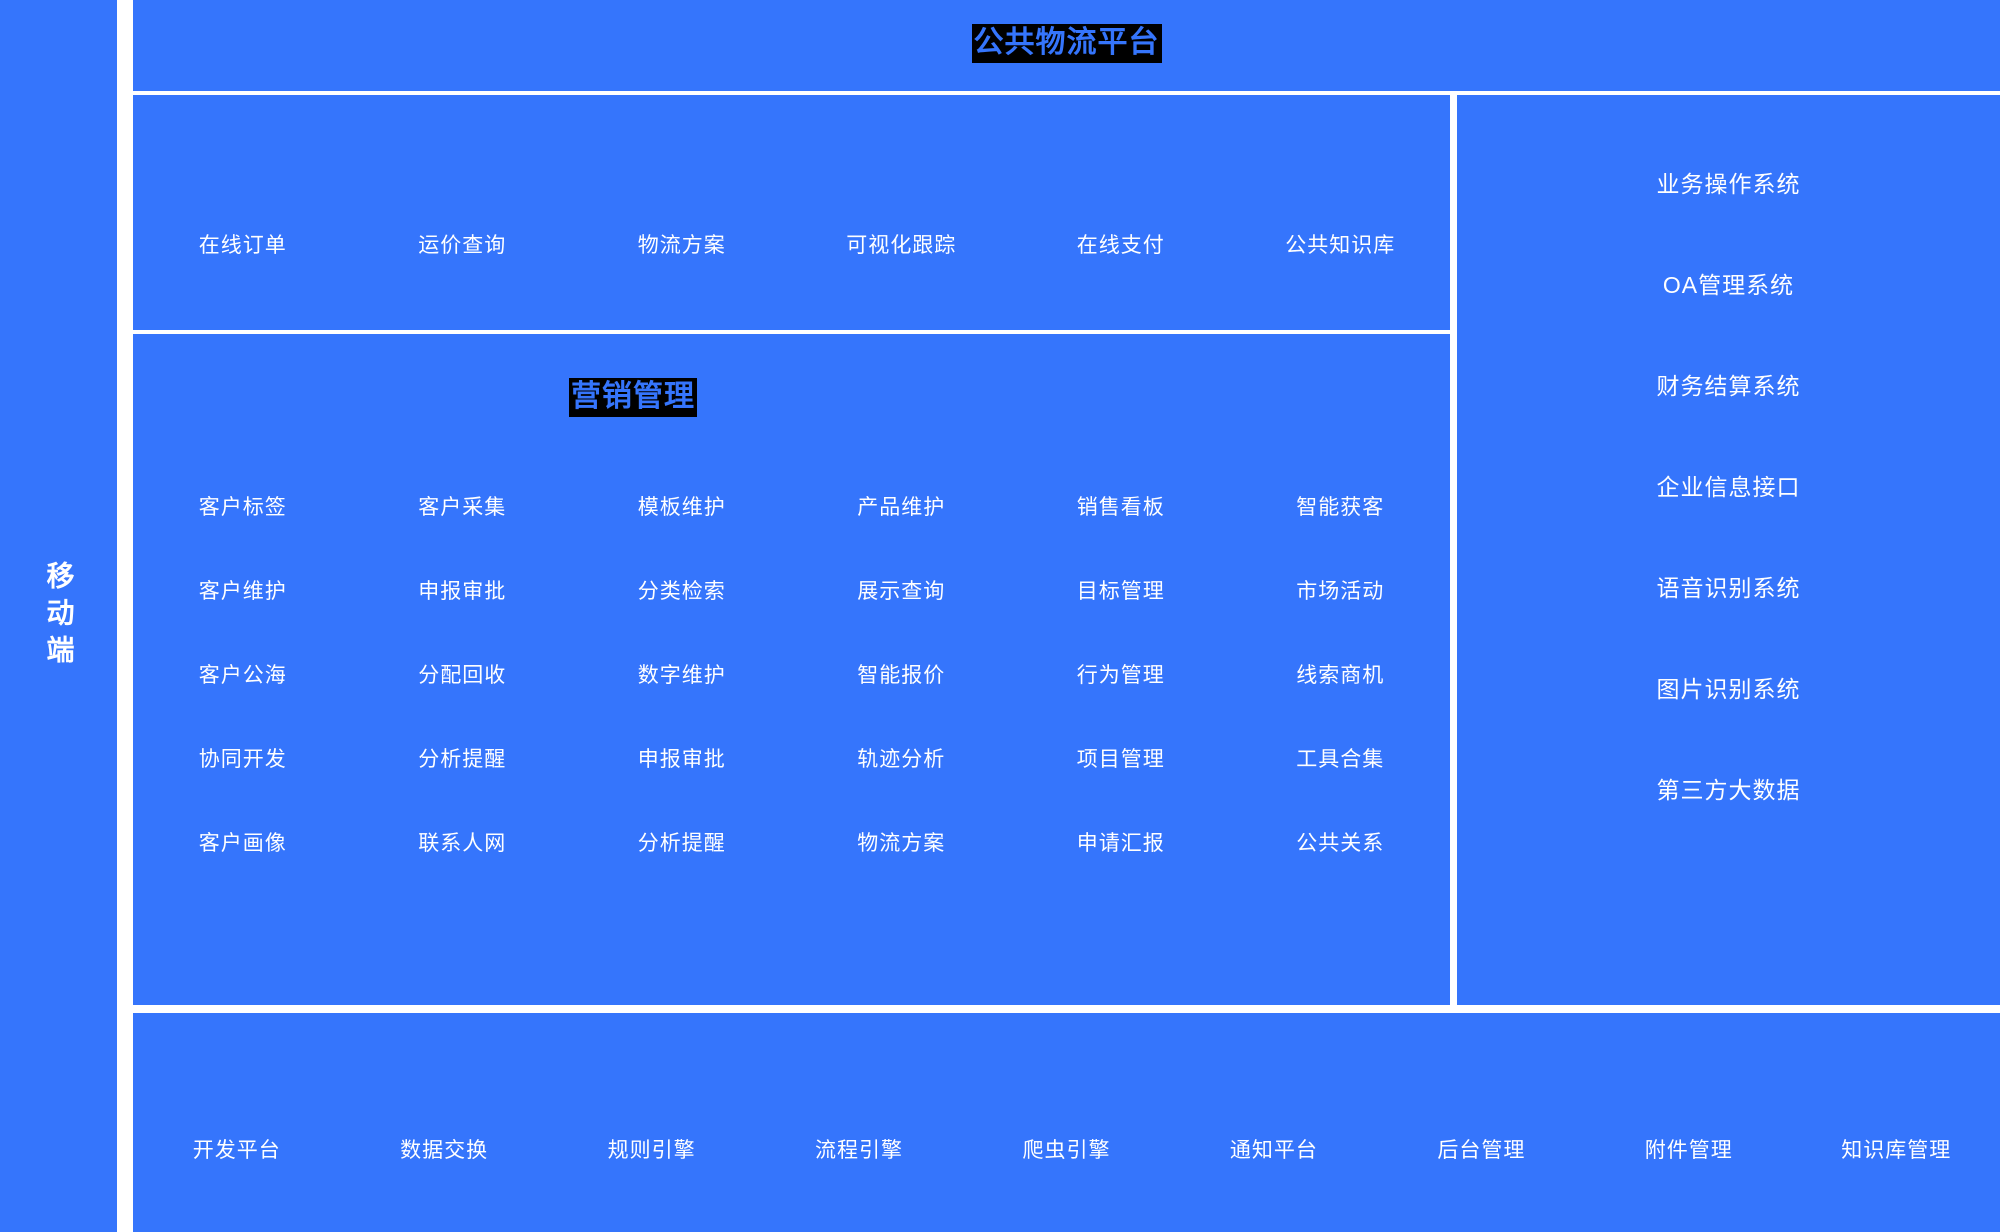 This screenshot has width=2000, height=1232. I want to click on marketing-item-collaborative-dev: 协同开发, so click(242, 760).